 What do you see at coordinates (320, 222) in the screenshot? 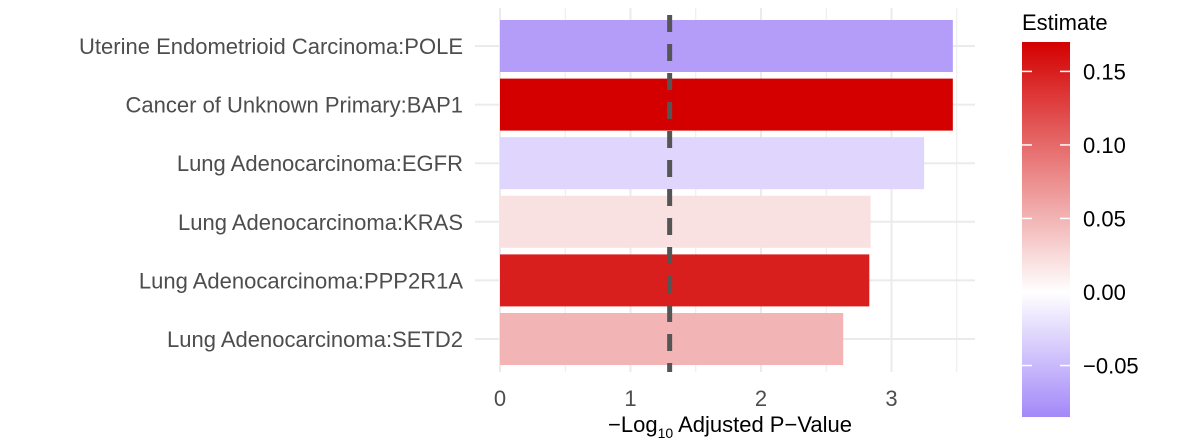
I see `category-label: Lung Adenocarcinoma:KRAS` at bounding box center [320, 222].